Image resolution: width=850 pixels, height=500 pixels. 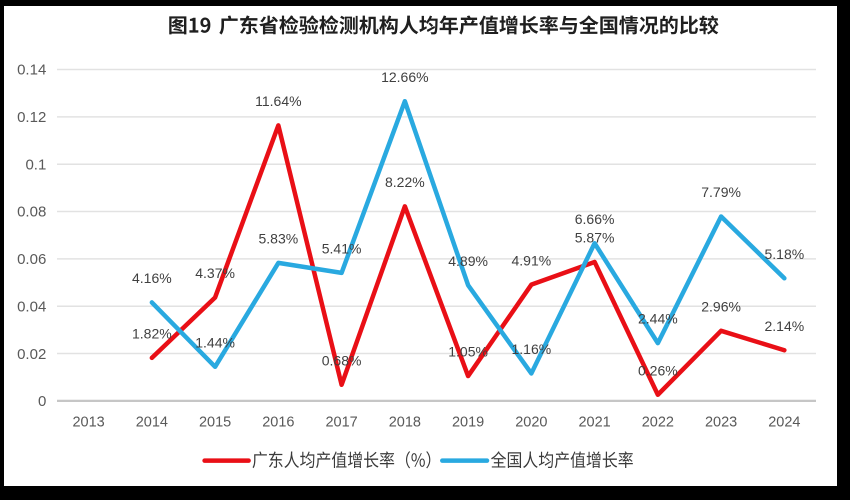 I want to click on svg-text: 2.14%, so click(x=784, y=326).